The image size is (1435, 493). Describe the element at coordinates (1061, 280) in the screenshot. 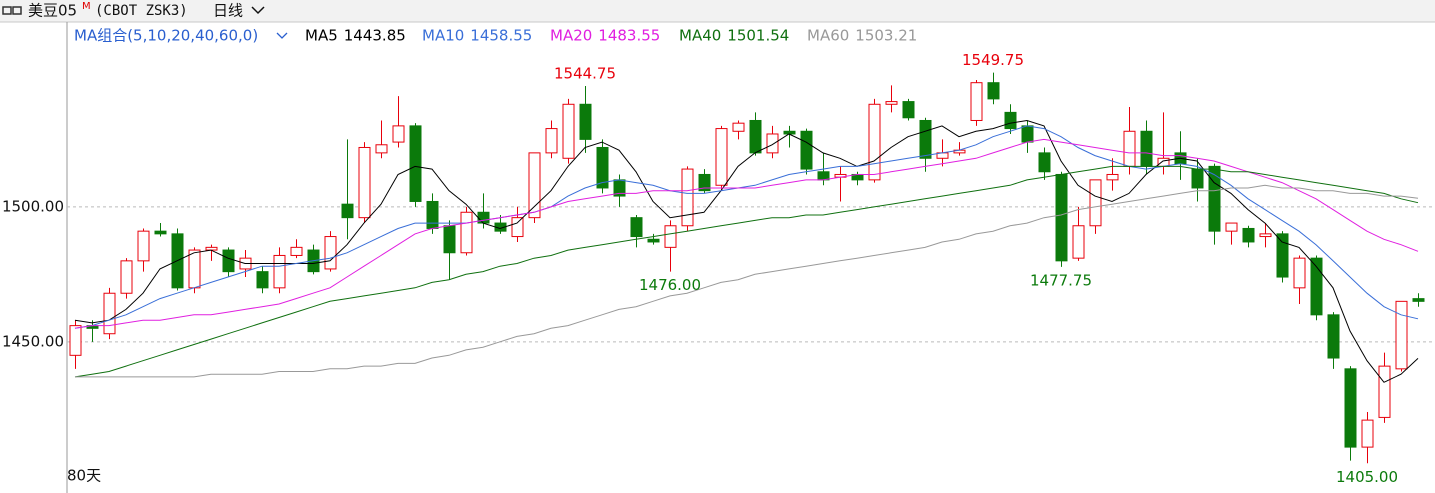

I see `low-label: 1477.75` at that location.